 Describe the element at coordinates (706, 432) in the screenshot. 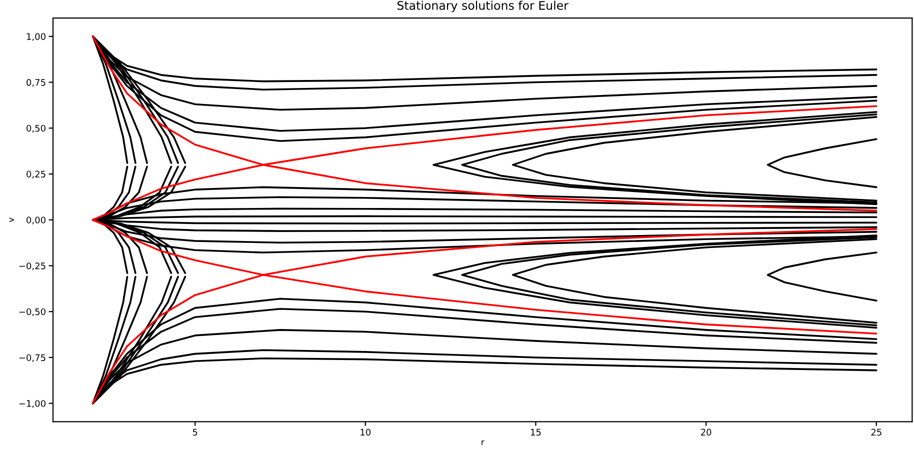

I see `x-tick-label: 20` at that location.